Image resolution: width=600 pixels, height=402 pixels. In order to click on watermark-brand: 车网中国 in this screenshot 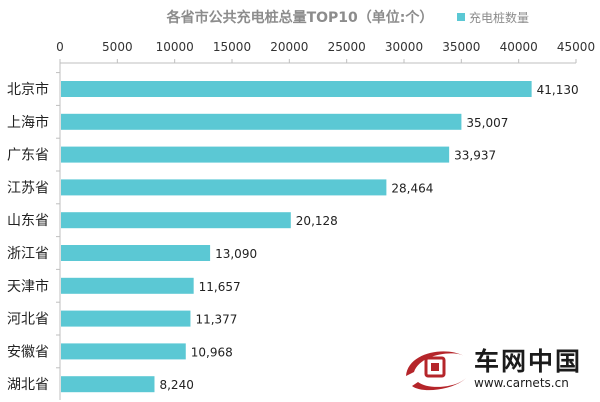, I will do `click(528, 361)`.